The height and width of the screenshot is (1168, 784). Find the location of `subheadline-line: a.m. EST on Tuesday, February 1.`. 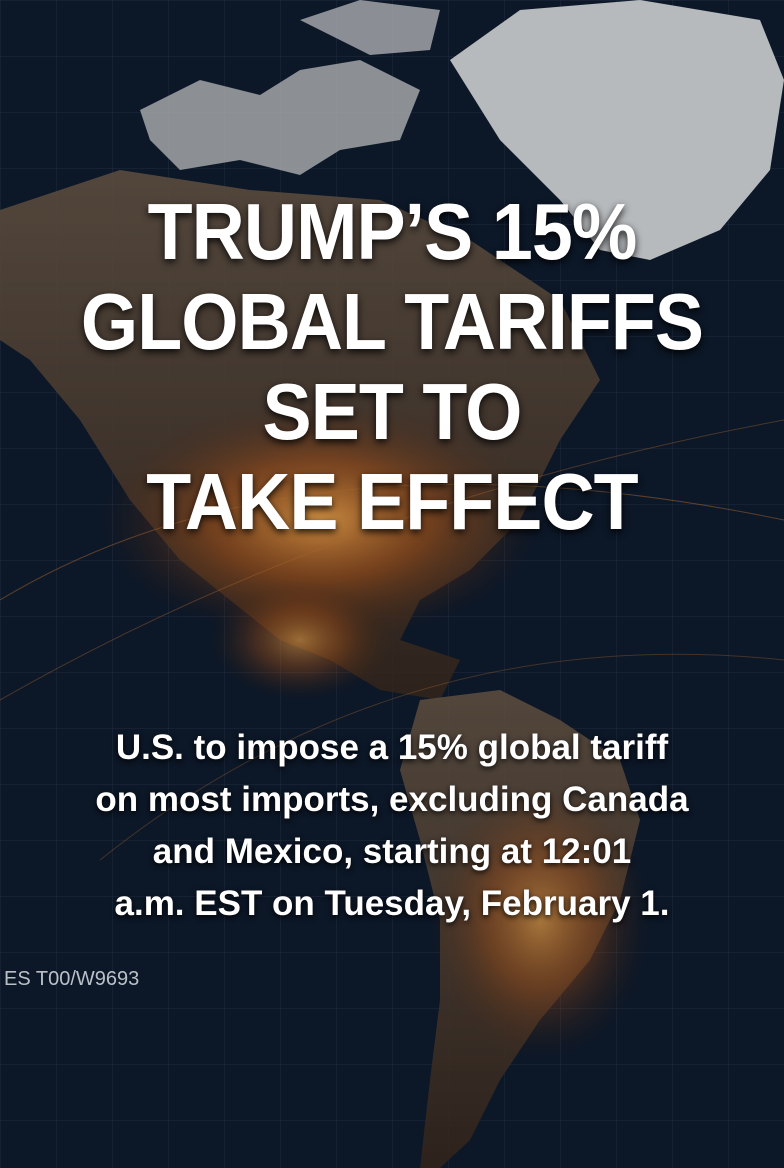

subheadline-line: a.m. EST on Tuesday, February 1. is located at coordinates (392, 903).